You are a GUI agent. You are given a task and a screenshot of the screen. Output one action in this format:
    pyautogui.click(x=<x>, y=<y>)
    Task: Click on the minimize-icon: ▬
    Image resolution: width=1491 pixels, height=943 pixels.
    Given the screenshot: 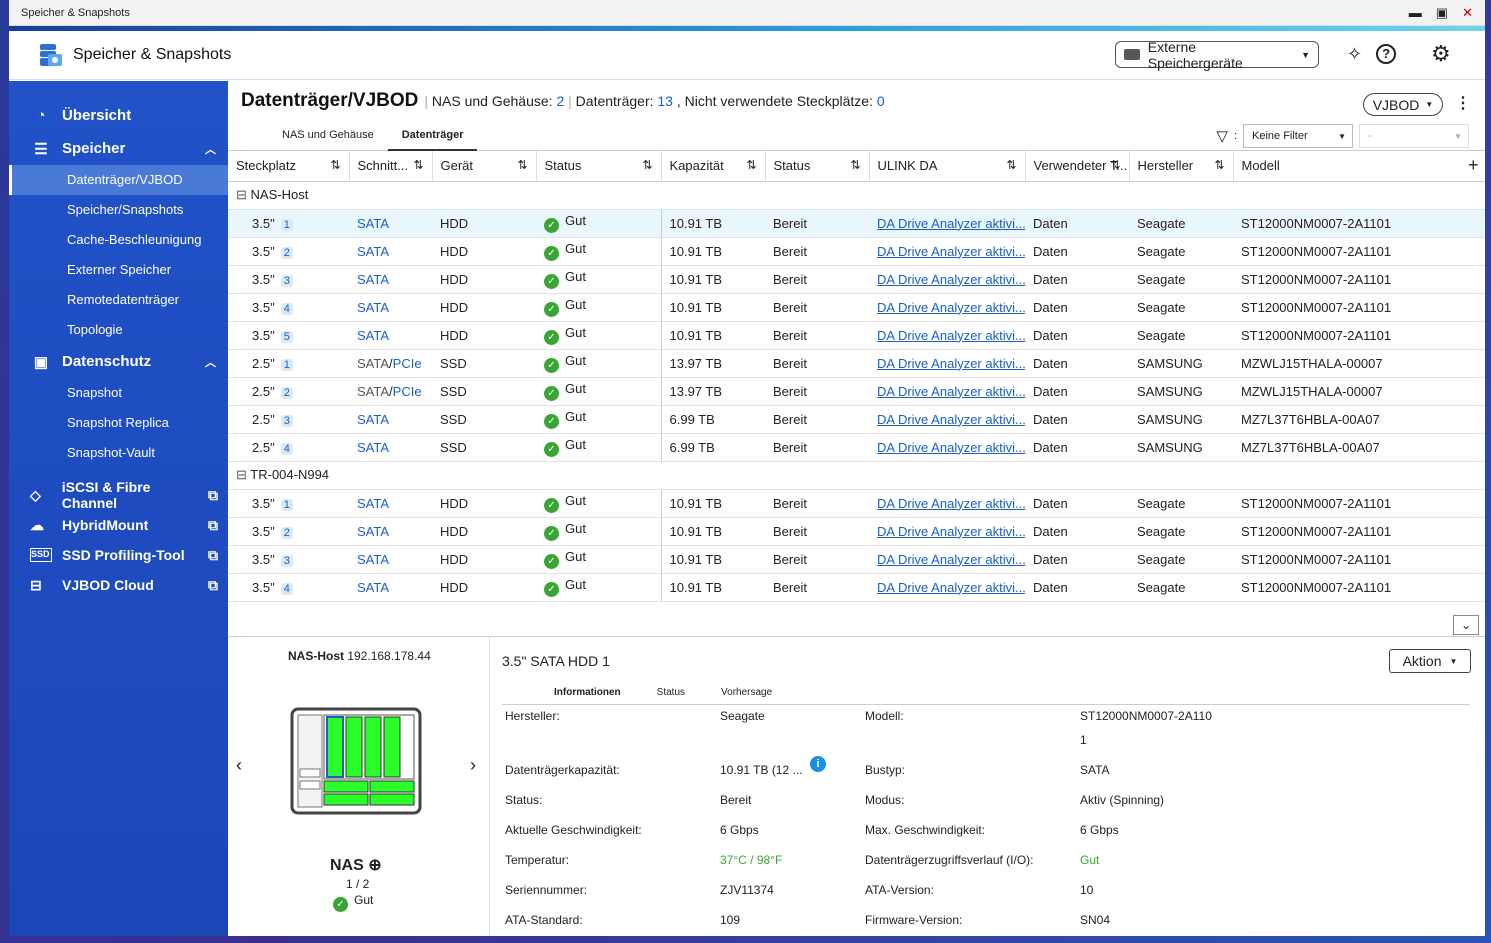 What is the action you would take?
    pyautogui.click(x=1415, y=12)
    